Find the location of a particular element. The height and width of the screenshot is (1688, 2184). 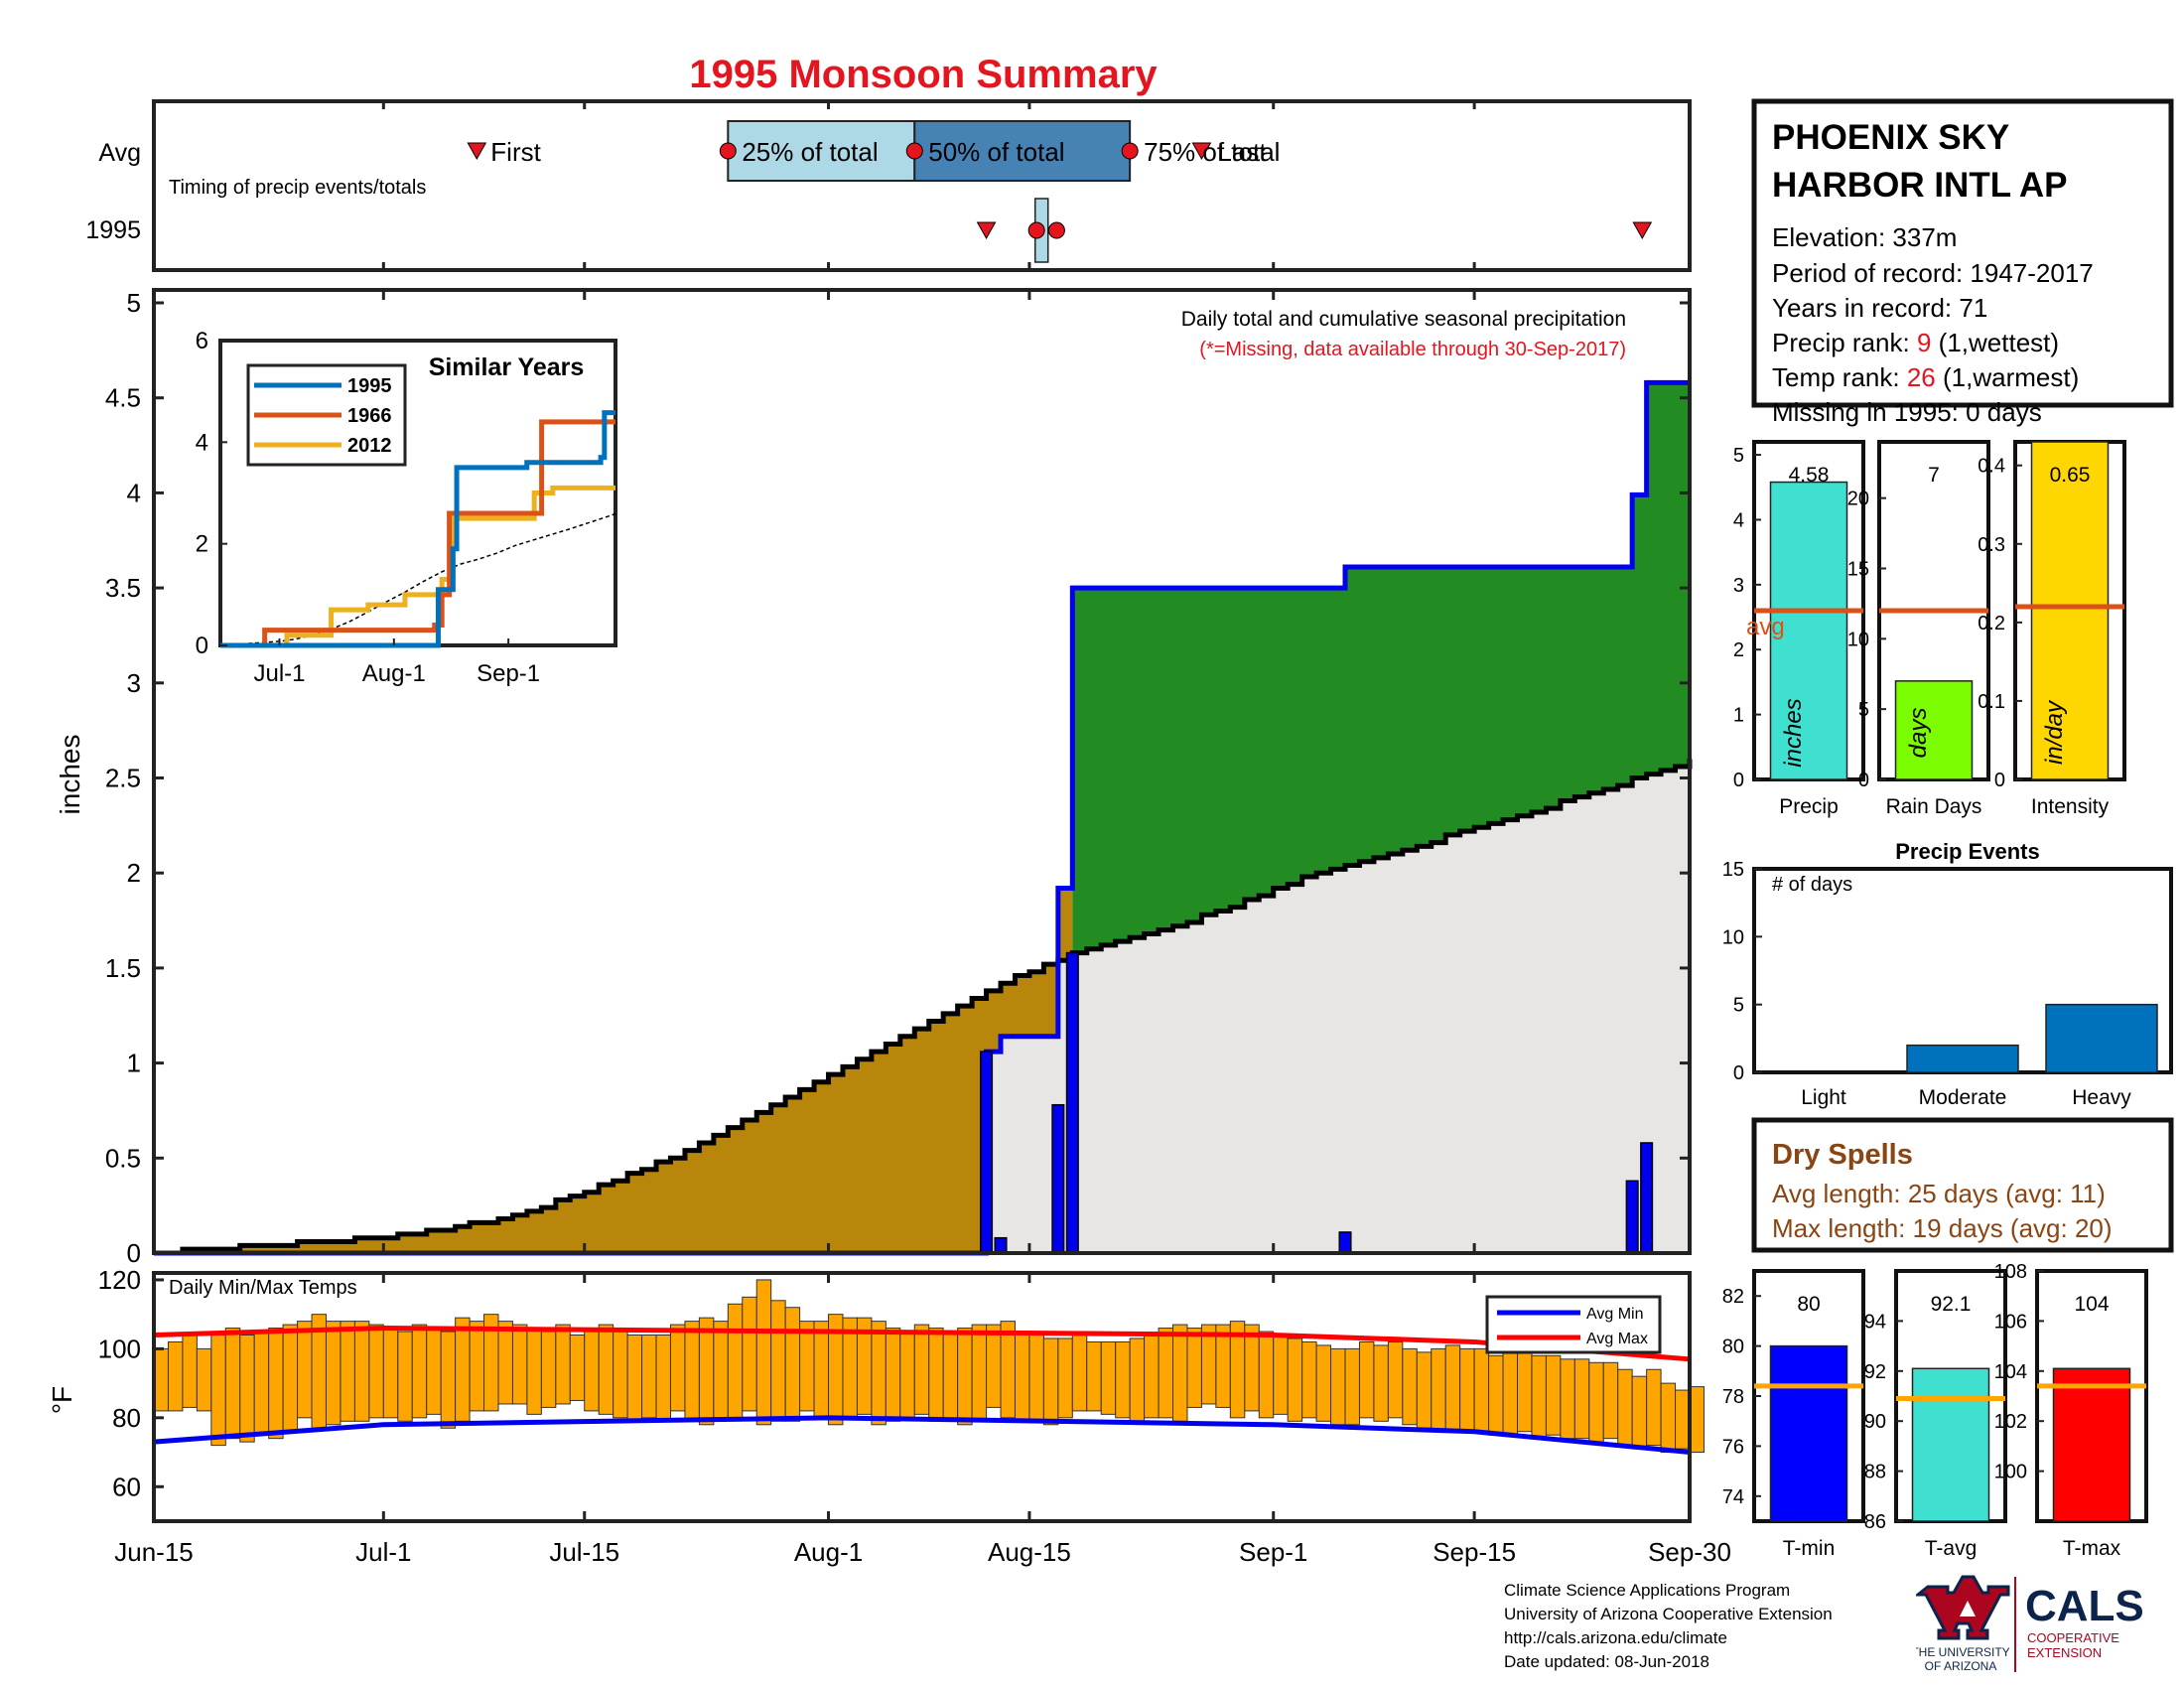

precip-events-bars: Light Moderate Heavy 0 5 10 15 is located at coordinates (1940, 984).